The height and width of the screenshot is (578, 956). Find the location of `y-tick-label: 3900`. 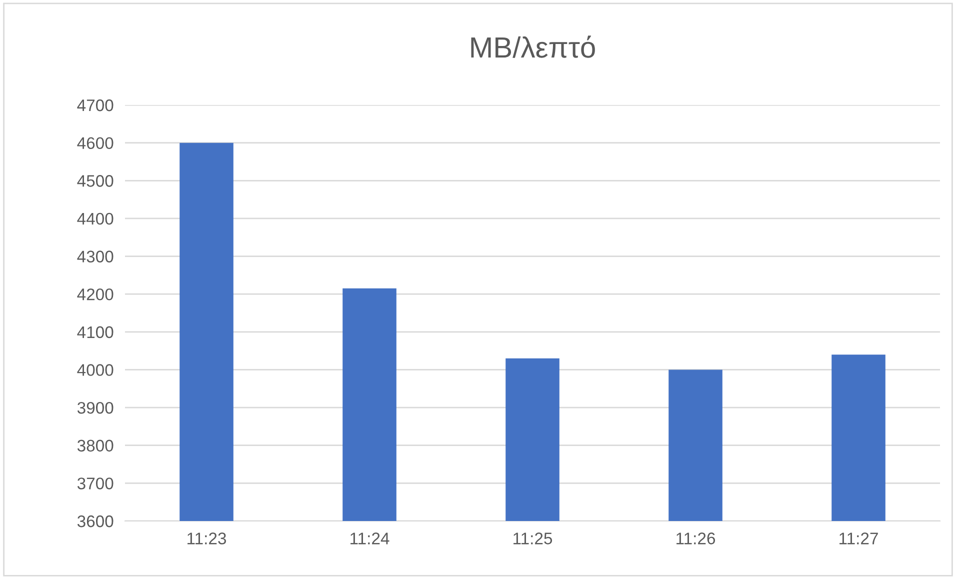

y-tick-label: 3900 is located at coordinates (95, 408).